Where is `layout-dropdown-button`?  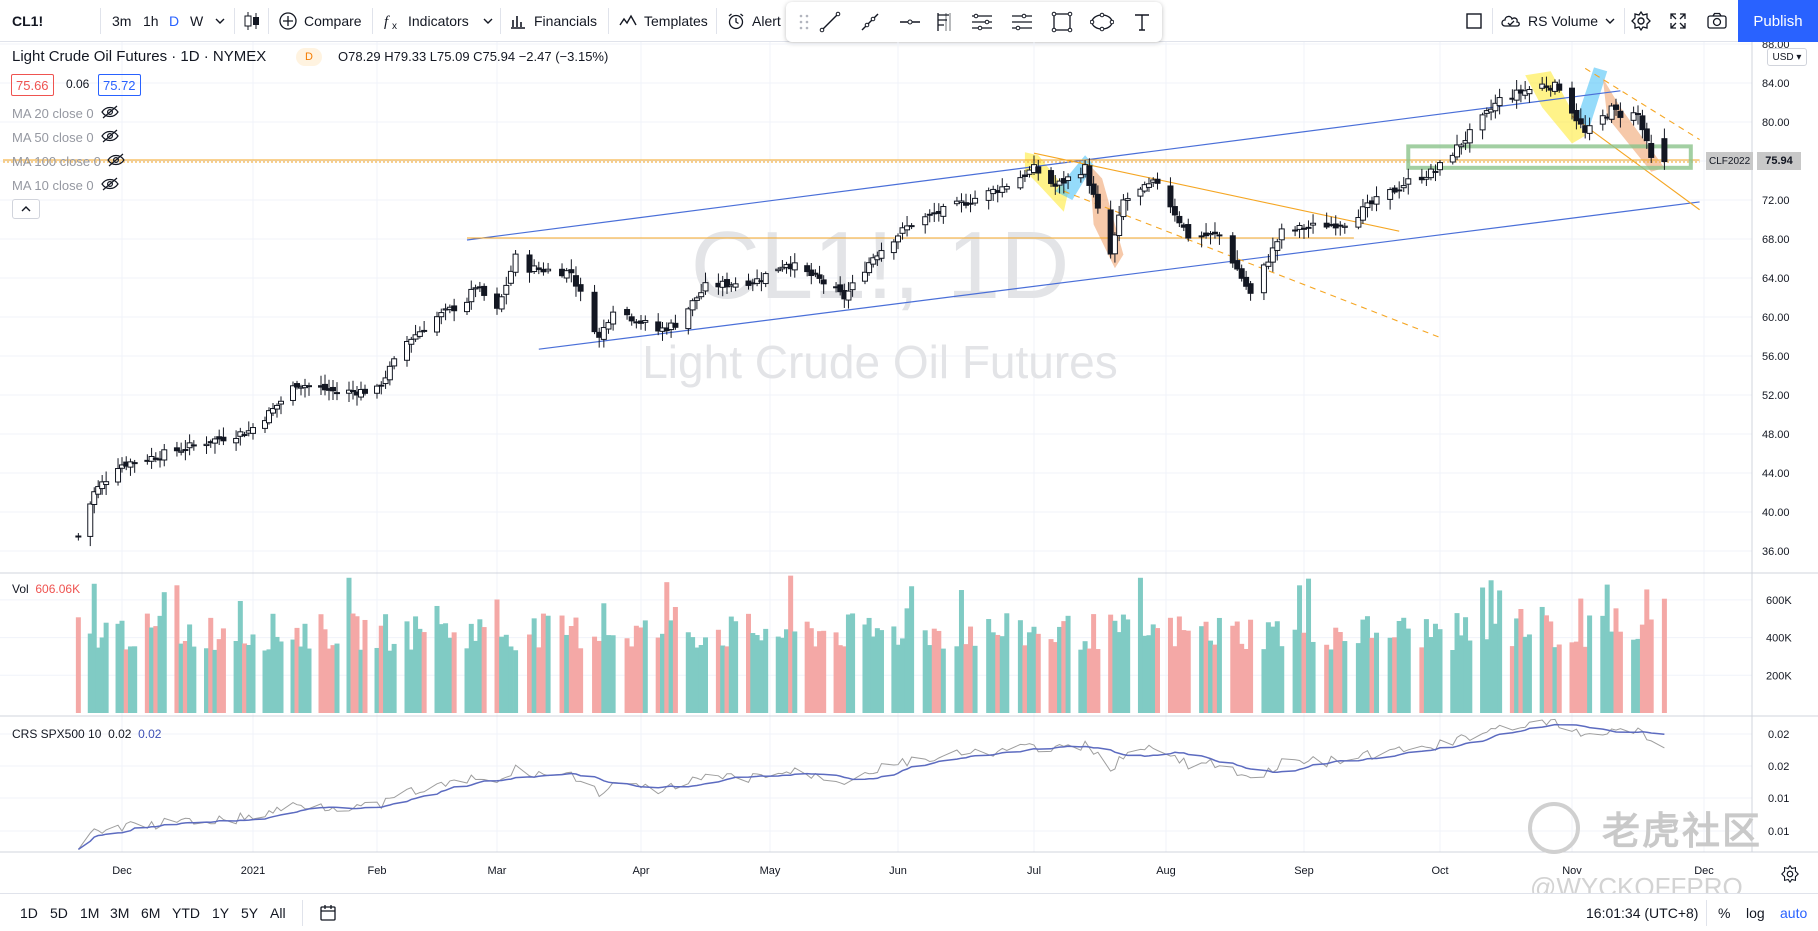
layout-dropdown-button is located at coordinates (1610, 21).